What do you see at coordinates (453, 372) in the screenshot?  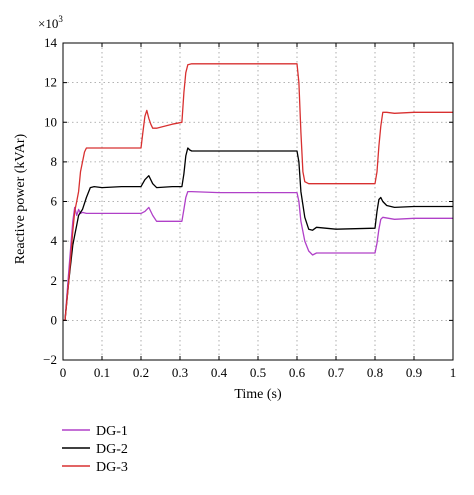 I see `x-tick-label: 1` at bounding box center [453, 372].